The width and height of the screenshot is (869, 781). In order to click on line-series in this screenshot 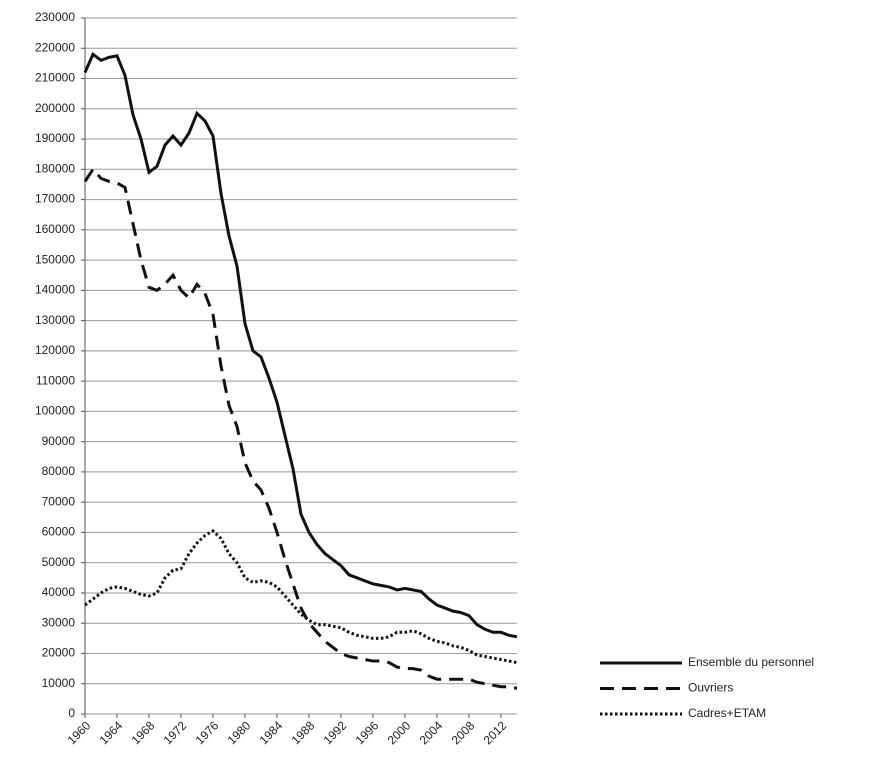, I will do `click(301, 597)`.